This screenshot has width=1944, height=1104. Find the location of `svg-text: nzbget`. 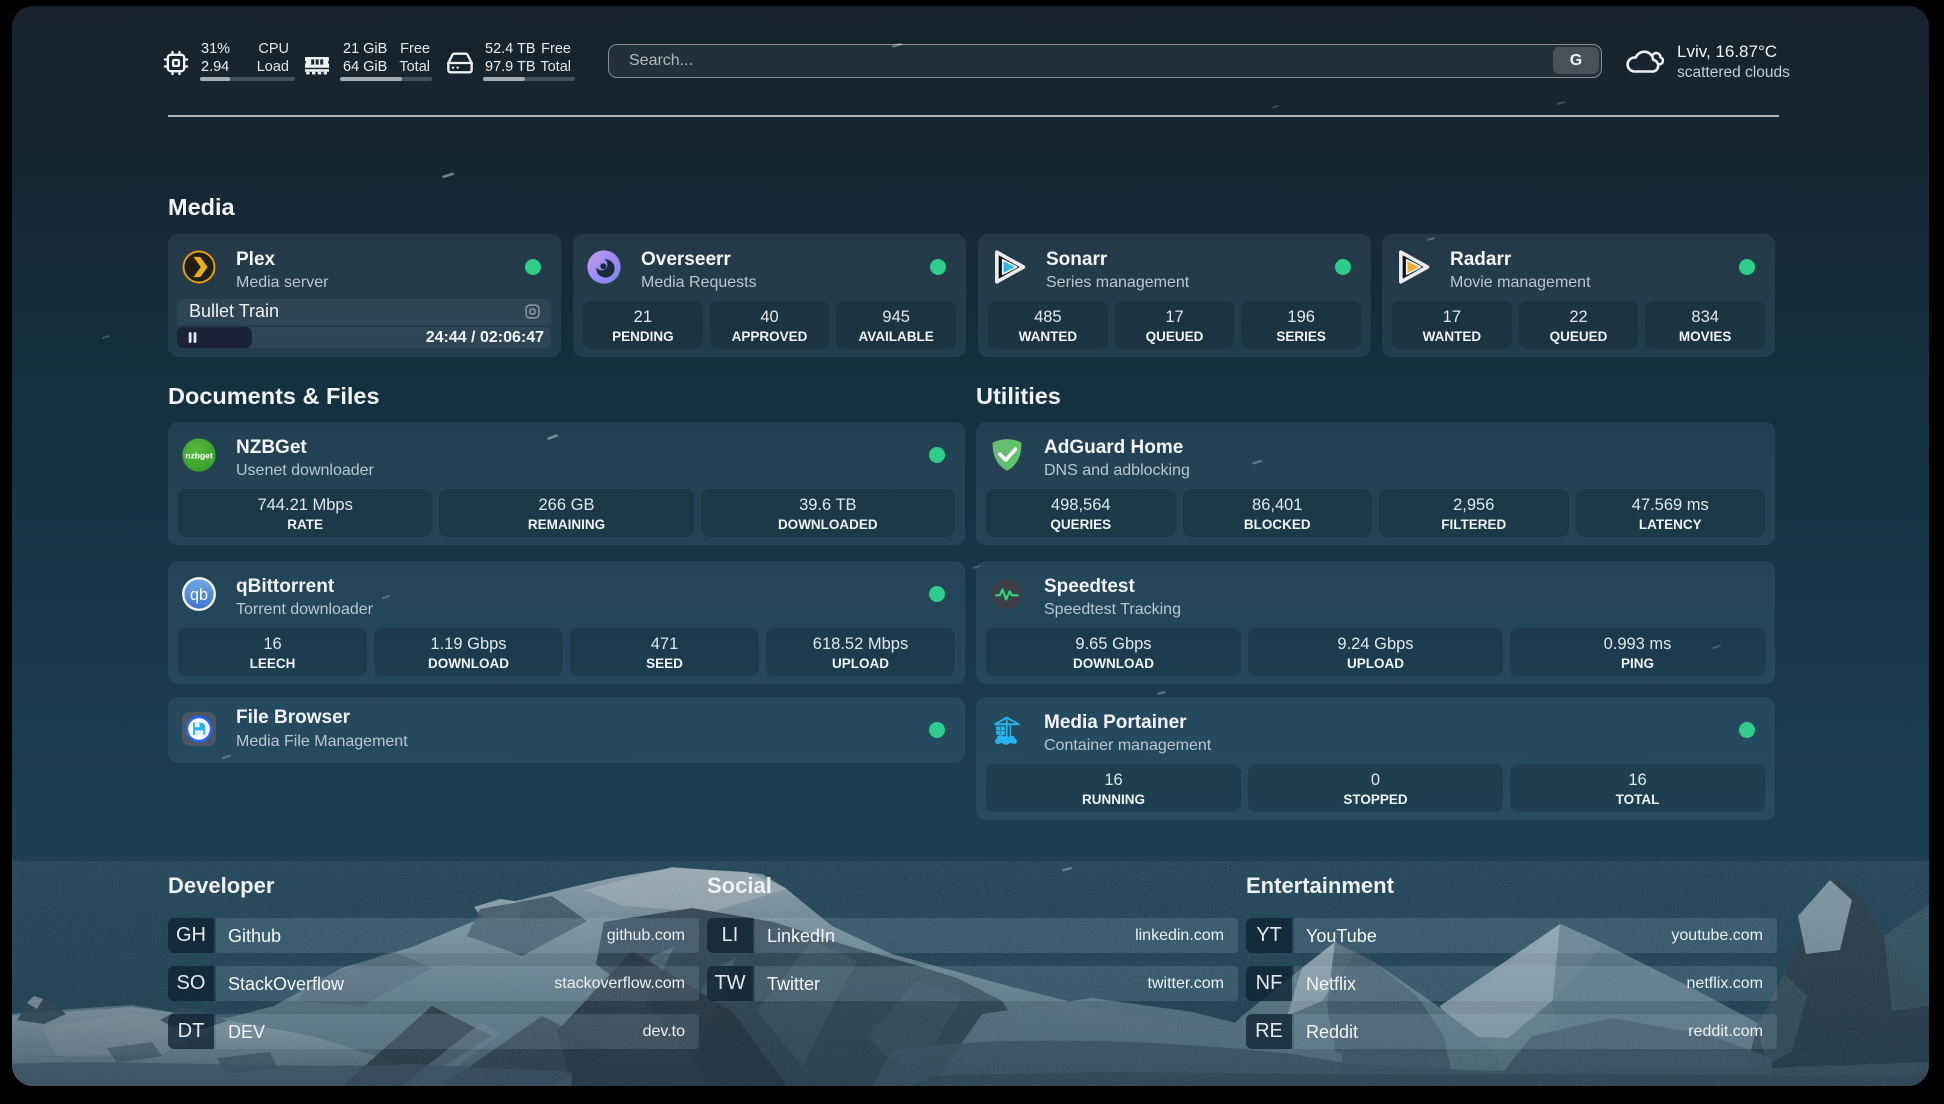

svg-text: nzbget is located at coordinates (199, 456).